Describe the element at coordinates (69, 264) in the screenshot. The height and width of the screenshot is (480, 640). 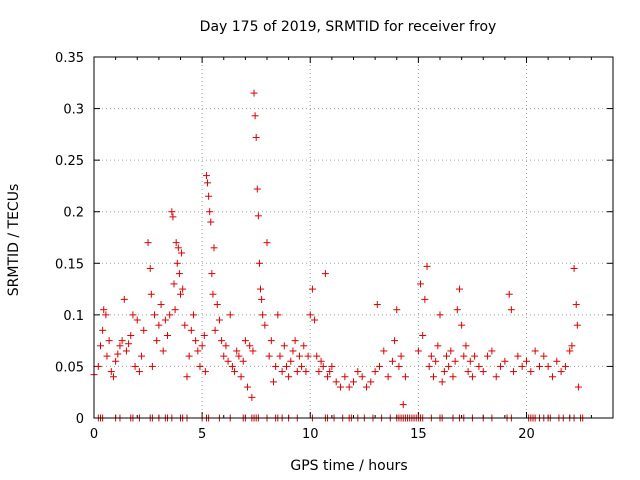
I see `y-tick-label: 0.15` at that location.